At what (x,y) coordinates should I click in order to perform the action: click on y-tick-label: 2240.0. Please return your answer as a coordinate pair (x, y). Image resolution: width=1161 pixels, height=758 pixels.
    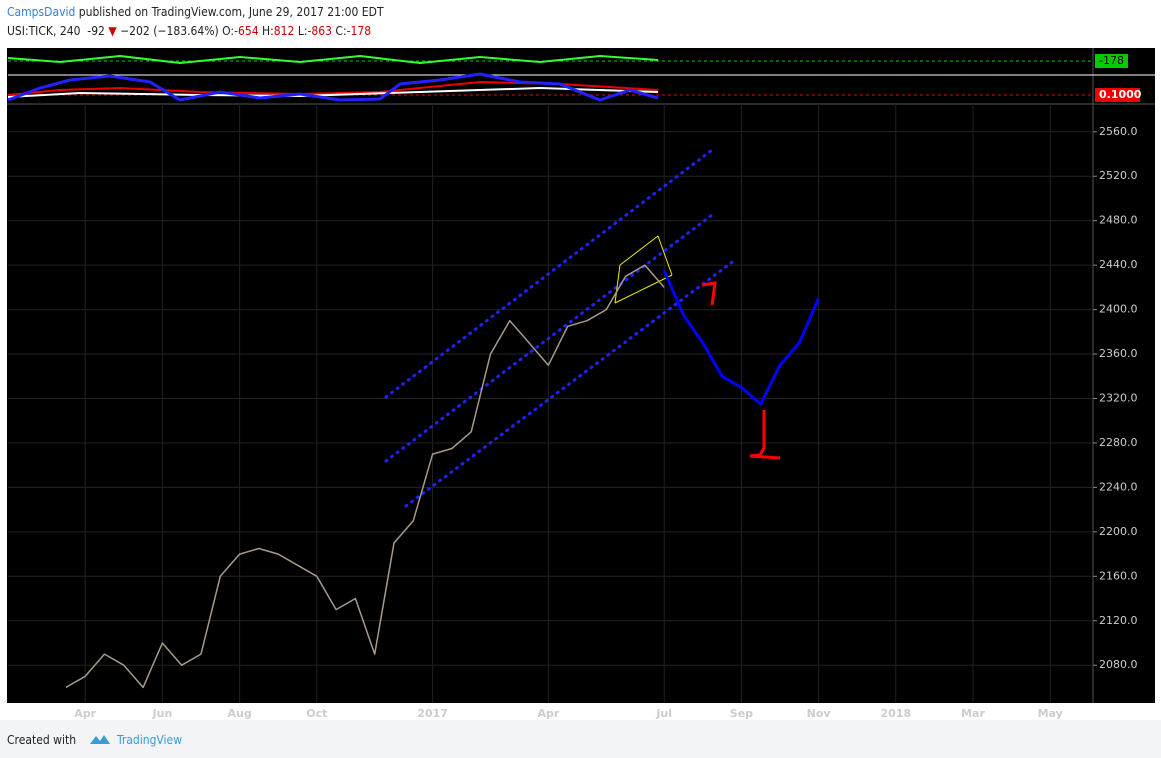
    Looking at the image, I should click on (1118, 486).